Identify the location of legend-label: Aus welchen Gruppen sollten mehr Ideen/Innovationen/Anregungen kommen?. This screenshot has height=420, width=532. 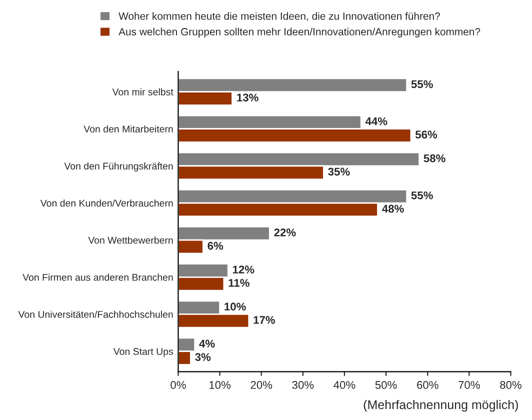
(299, 33).